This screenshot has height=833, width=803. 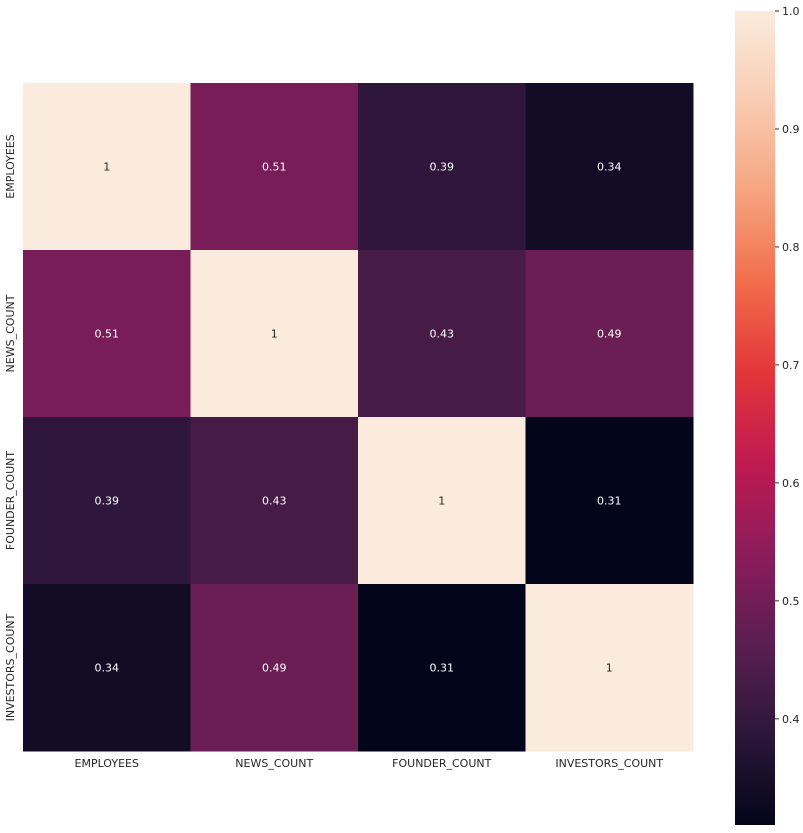 I want to click on colorbar-tick-label: 0.7, so click(x=791, y=365).